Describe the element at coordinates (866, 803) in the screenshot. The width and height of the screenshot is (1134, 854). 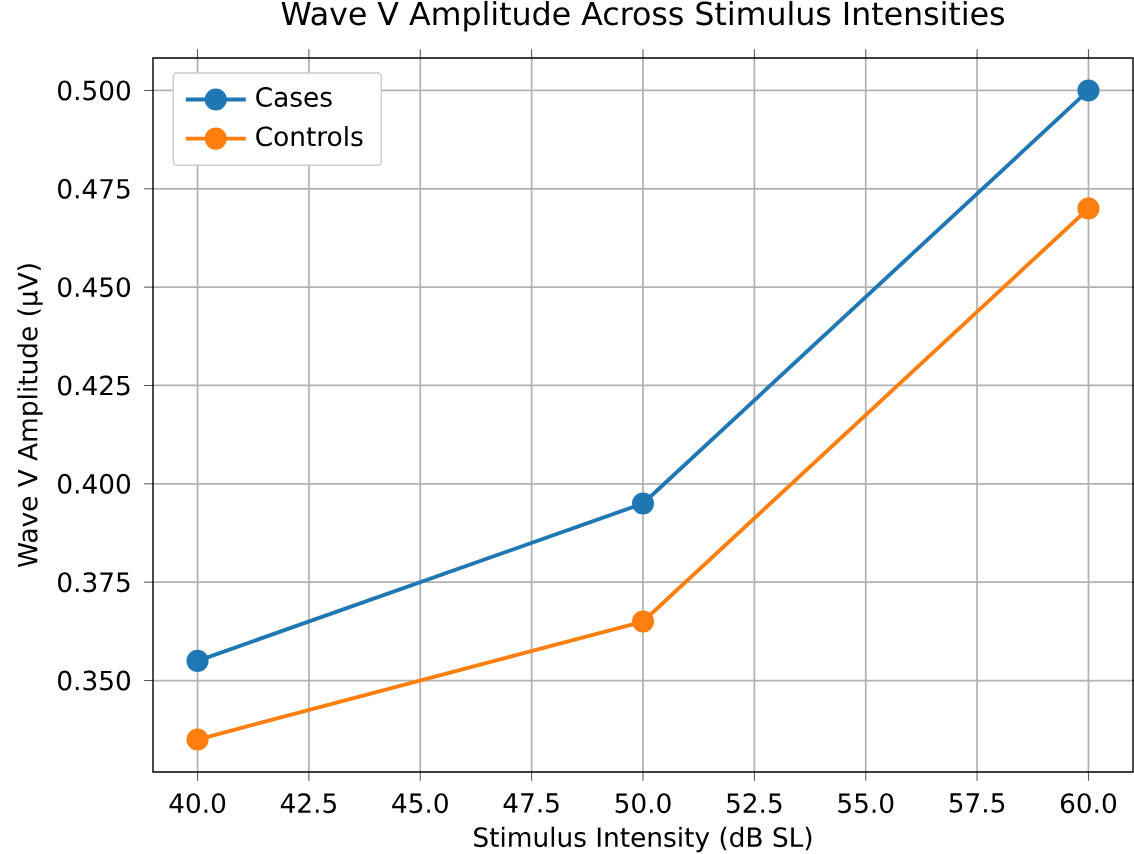
I see `x-tick-label: 55.0` at that location.